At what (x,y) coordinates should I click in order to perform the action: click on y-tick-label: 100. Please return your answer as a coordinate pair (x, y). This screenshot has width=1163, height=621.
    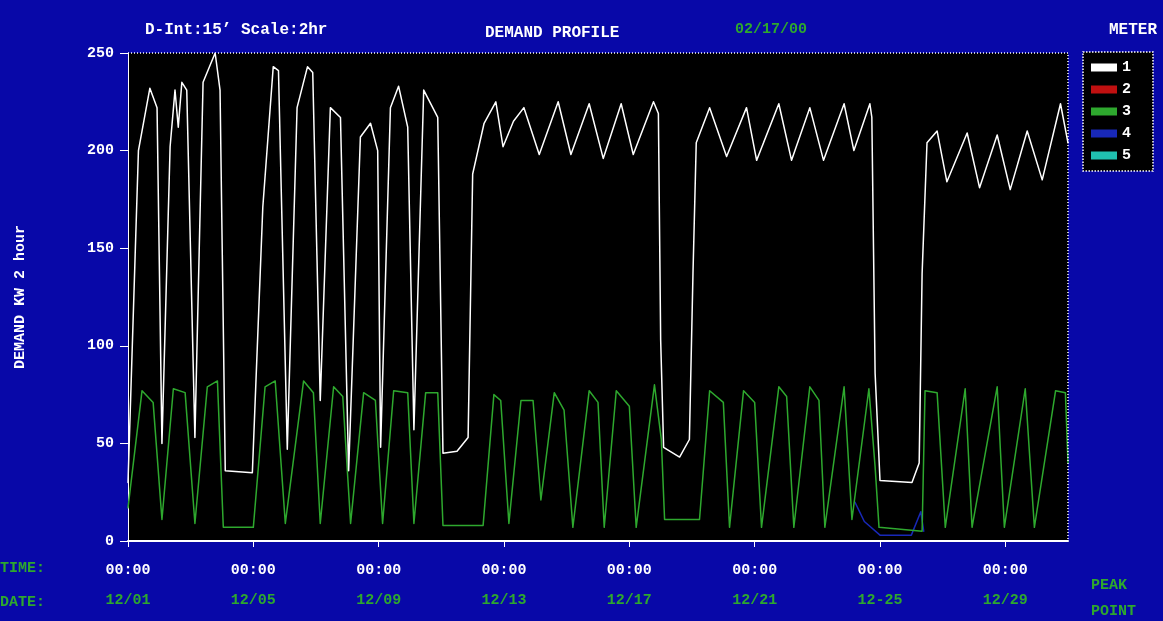
    Looking at the image, I should click on (100, 346).